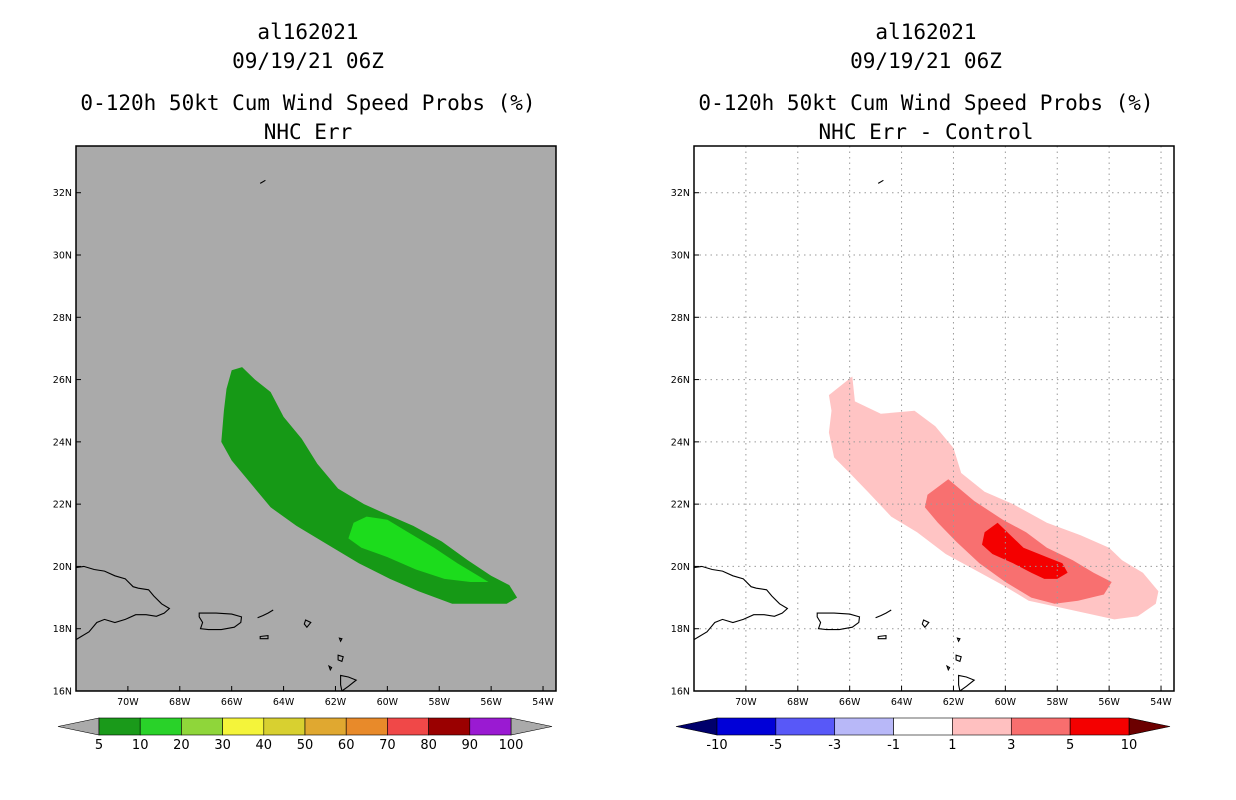 This screenshot has width=1236, height=800. I want to click on right-x-tick-label: 70W, so click(746, 702).